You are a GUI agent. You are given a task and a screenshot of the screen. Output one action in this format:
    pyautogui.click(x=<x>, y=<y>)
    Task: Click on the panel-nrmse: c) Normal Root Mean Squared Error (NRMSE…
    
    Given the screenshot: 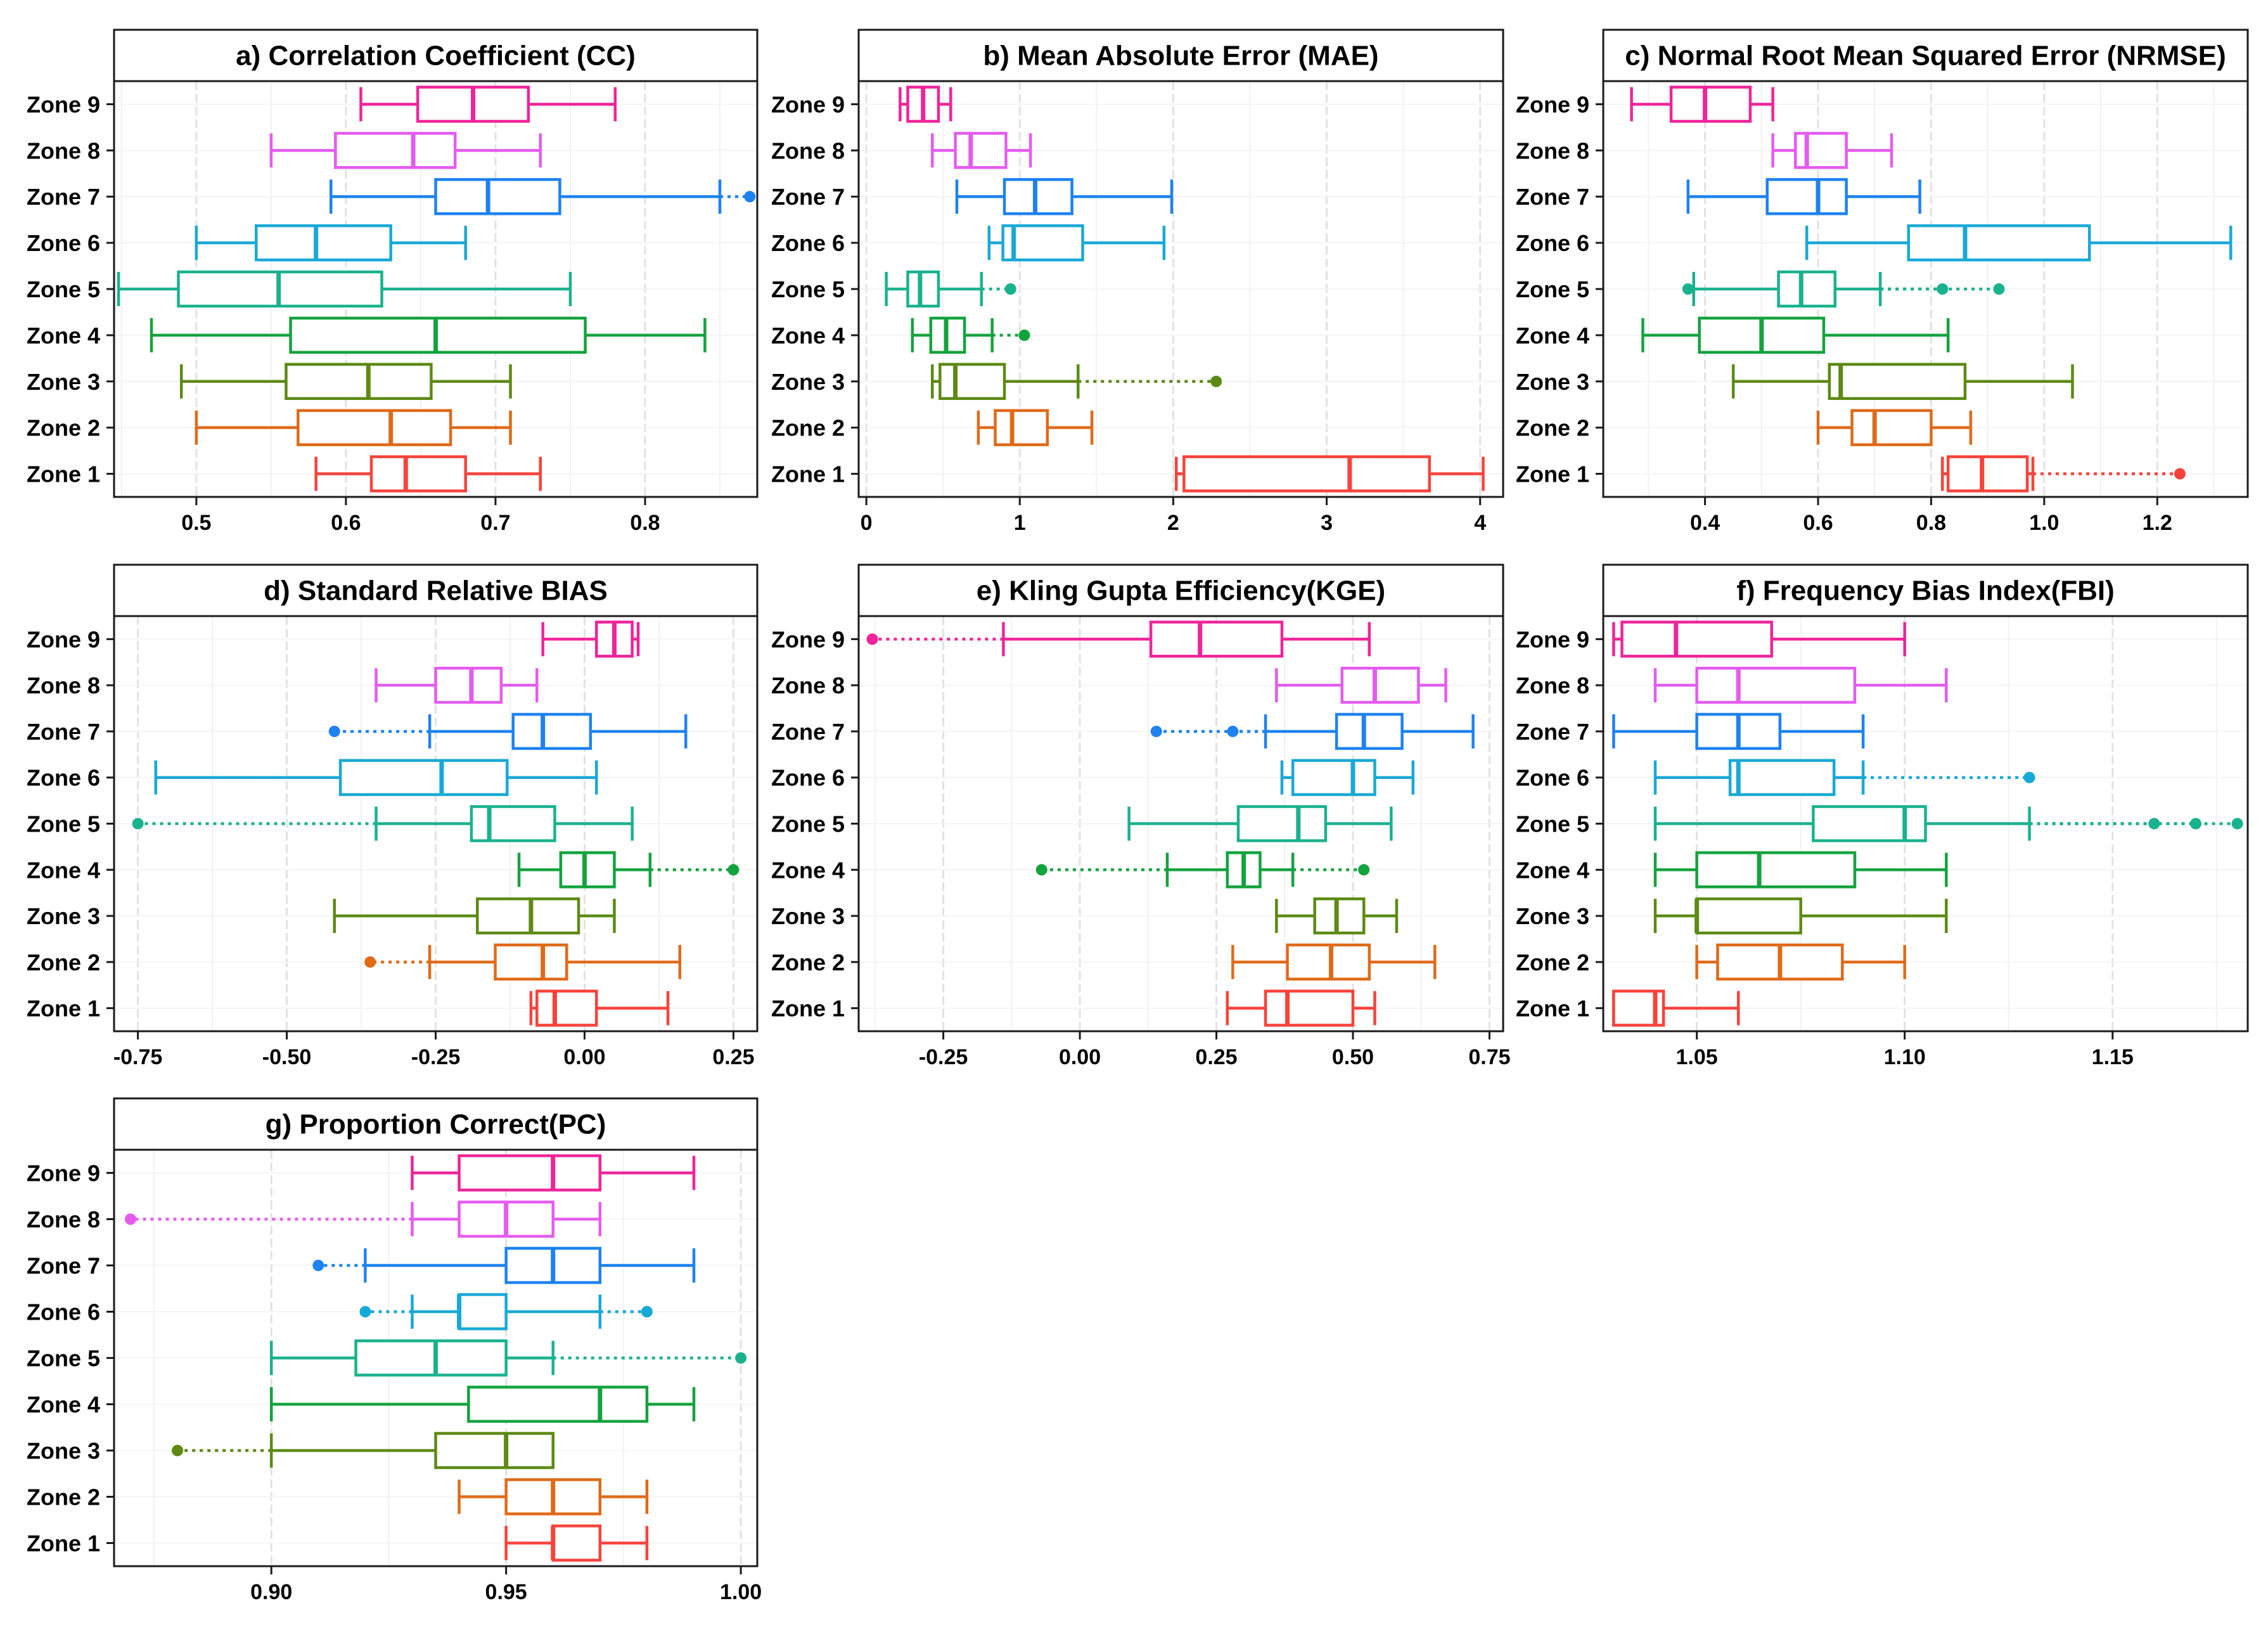 What is the action you would take?
    pyautogui.click(x=1883, y=282)
    